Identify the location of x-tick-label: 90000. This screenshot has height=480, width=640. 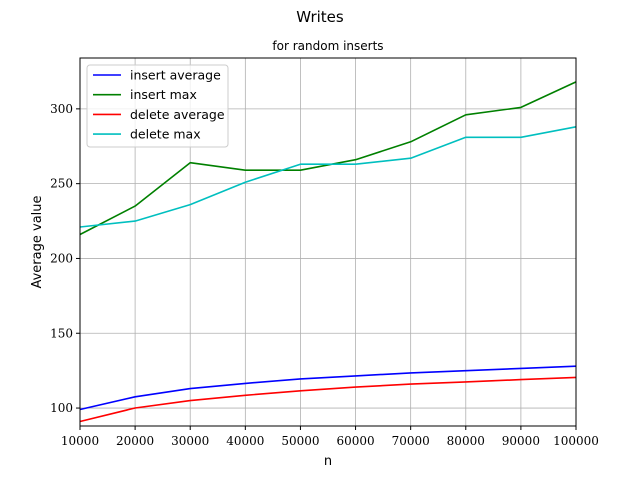
(521, 441).